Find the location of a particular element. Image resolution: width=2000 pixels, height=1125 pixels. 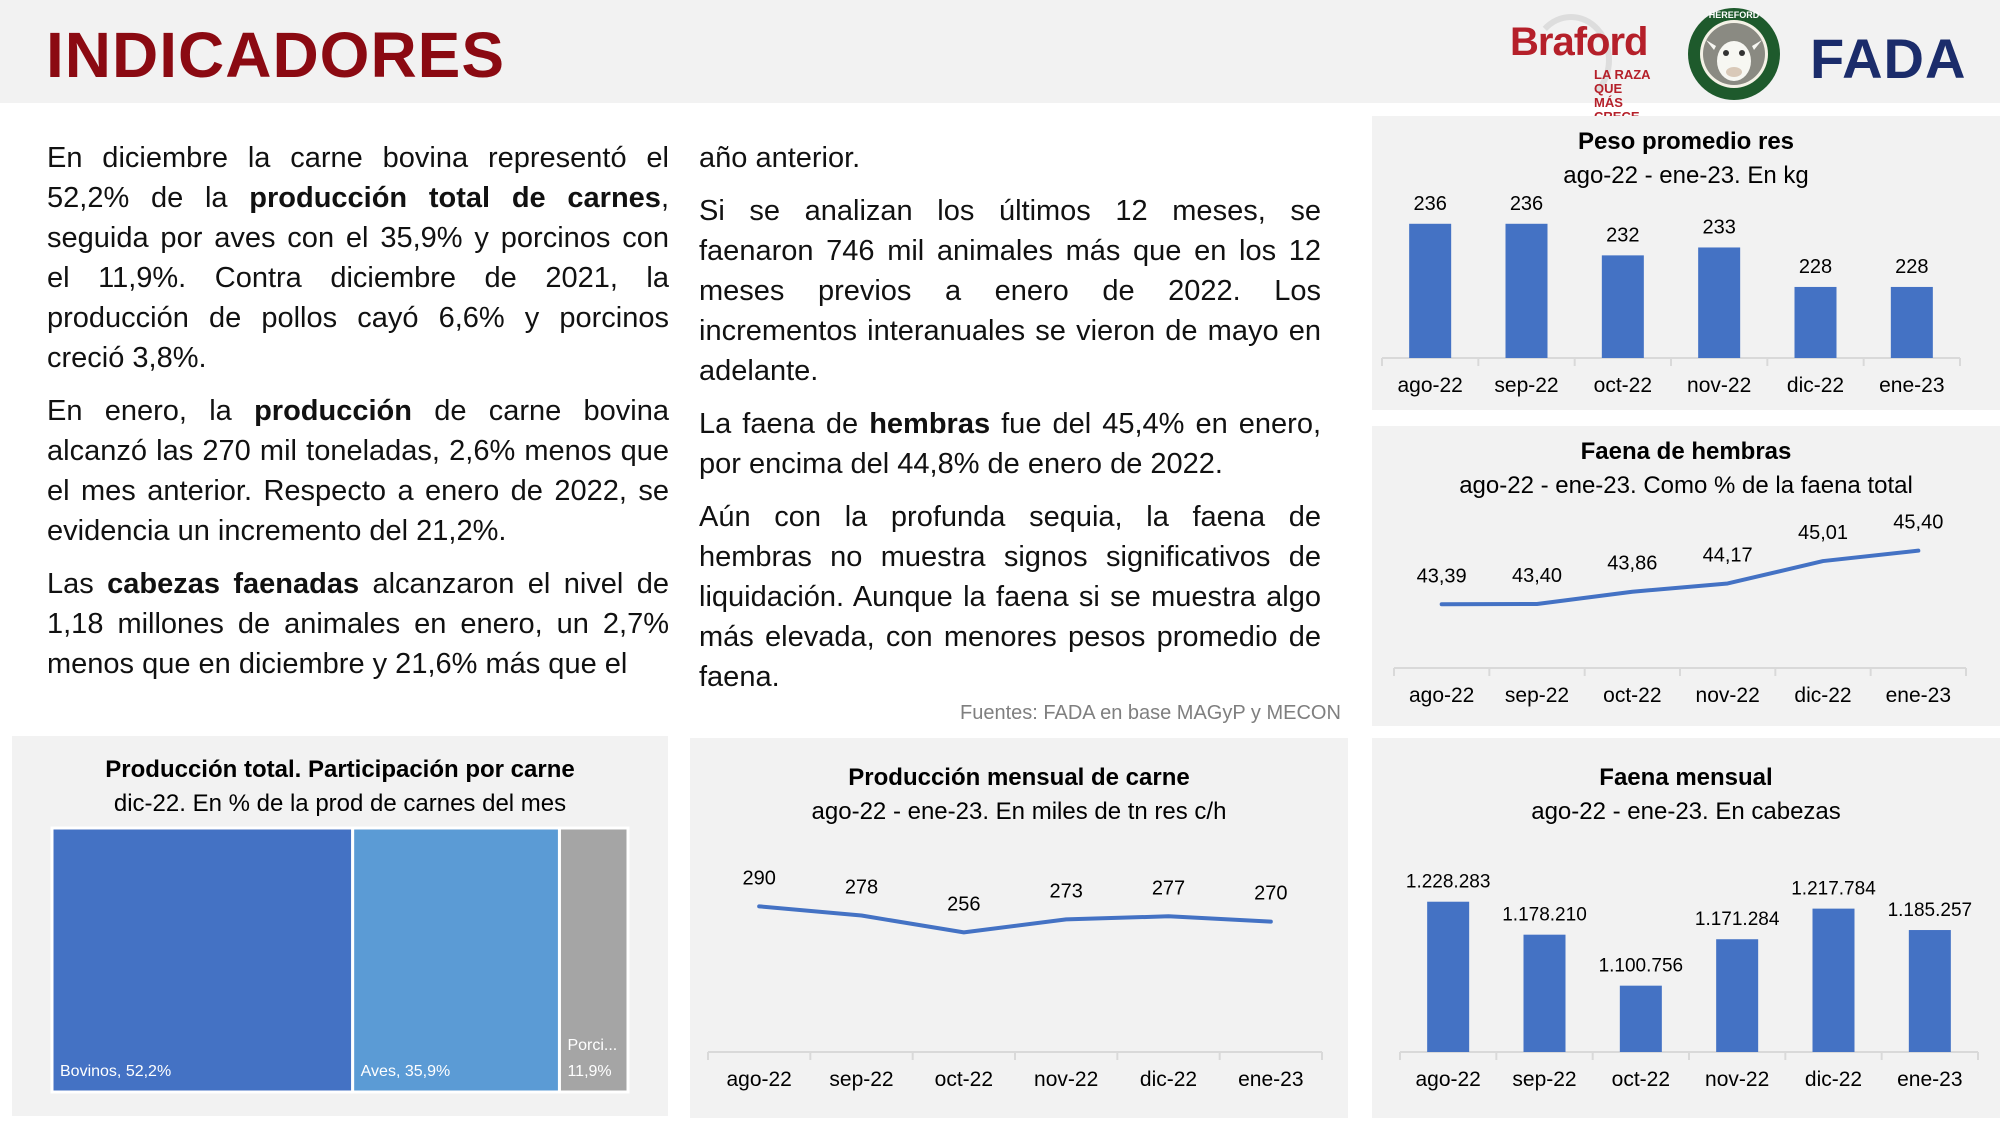

data-label: 290 is located at coordinates (758, 878).